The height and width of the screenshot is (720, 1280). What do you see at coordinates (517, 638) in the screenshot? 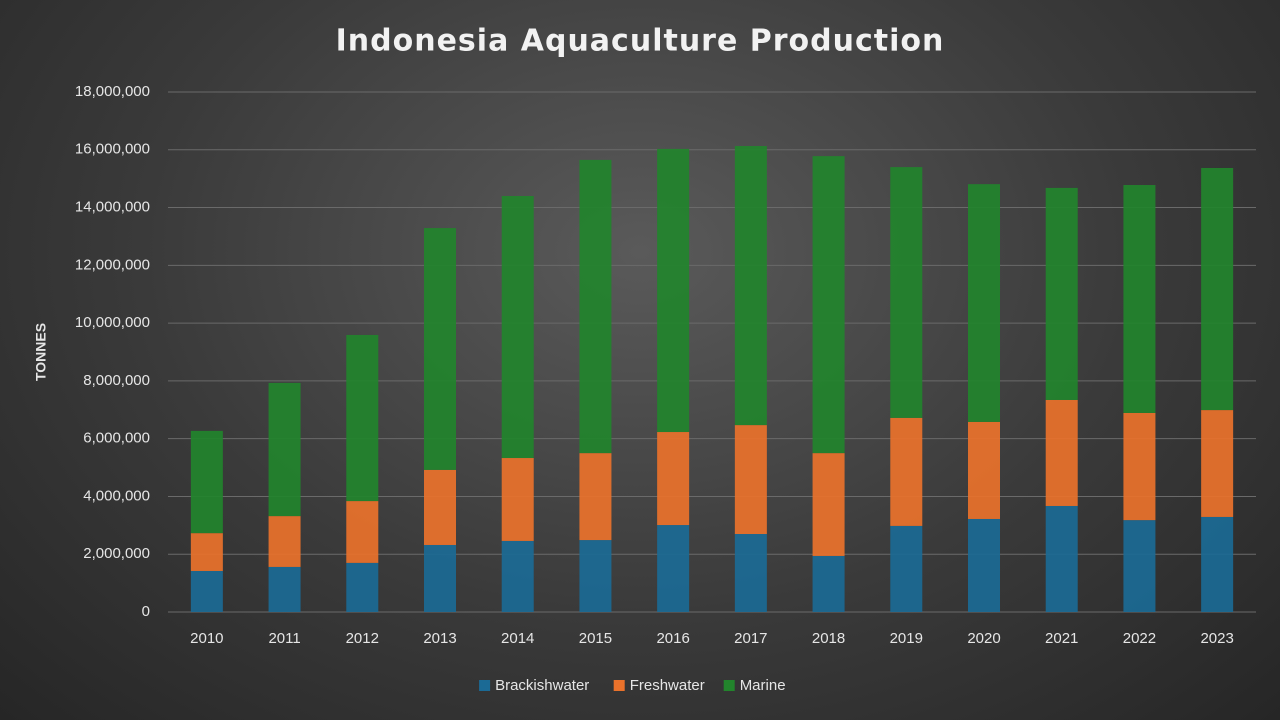
I see `x-tick-label: 2014` at bounding box center [517, 638].